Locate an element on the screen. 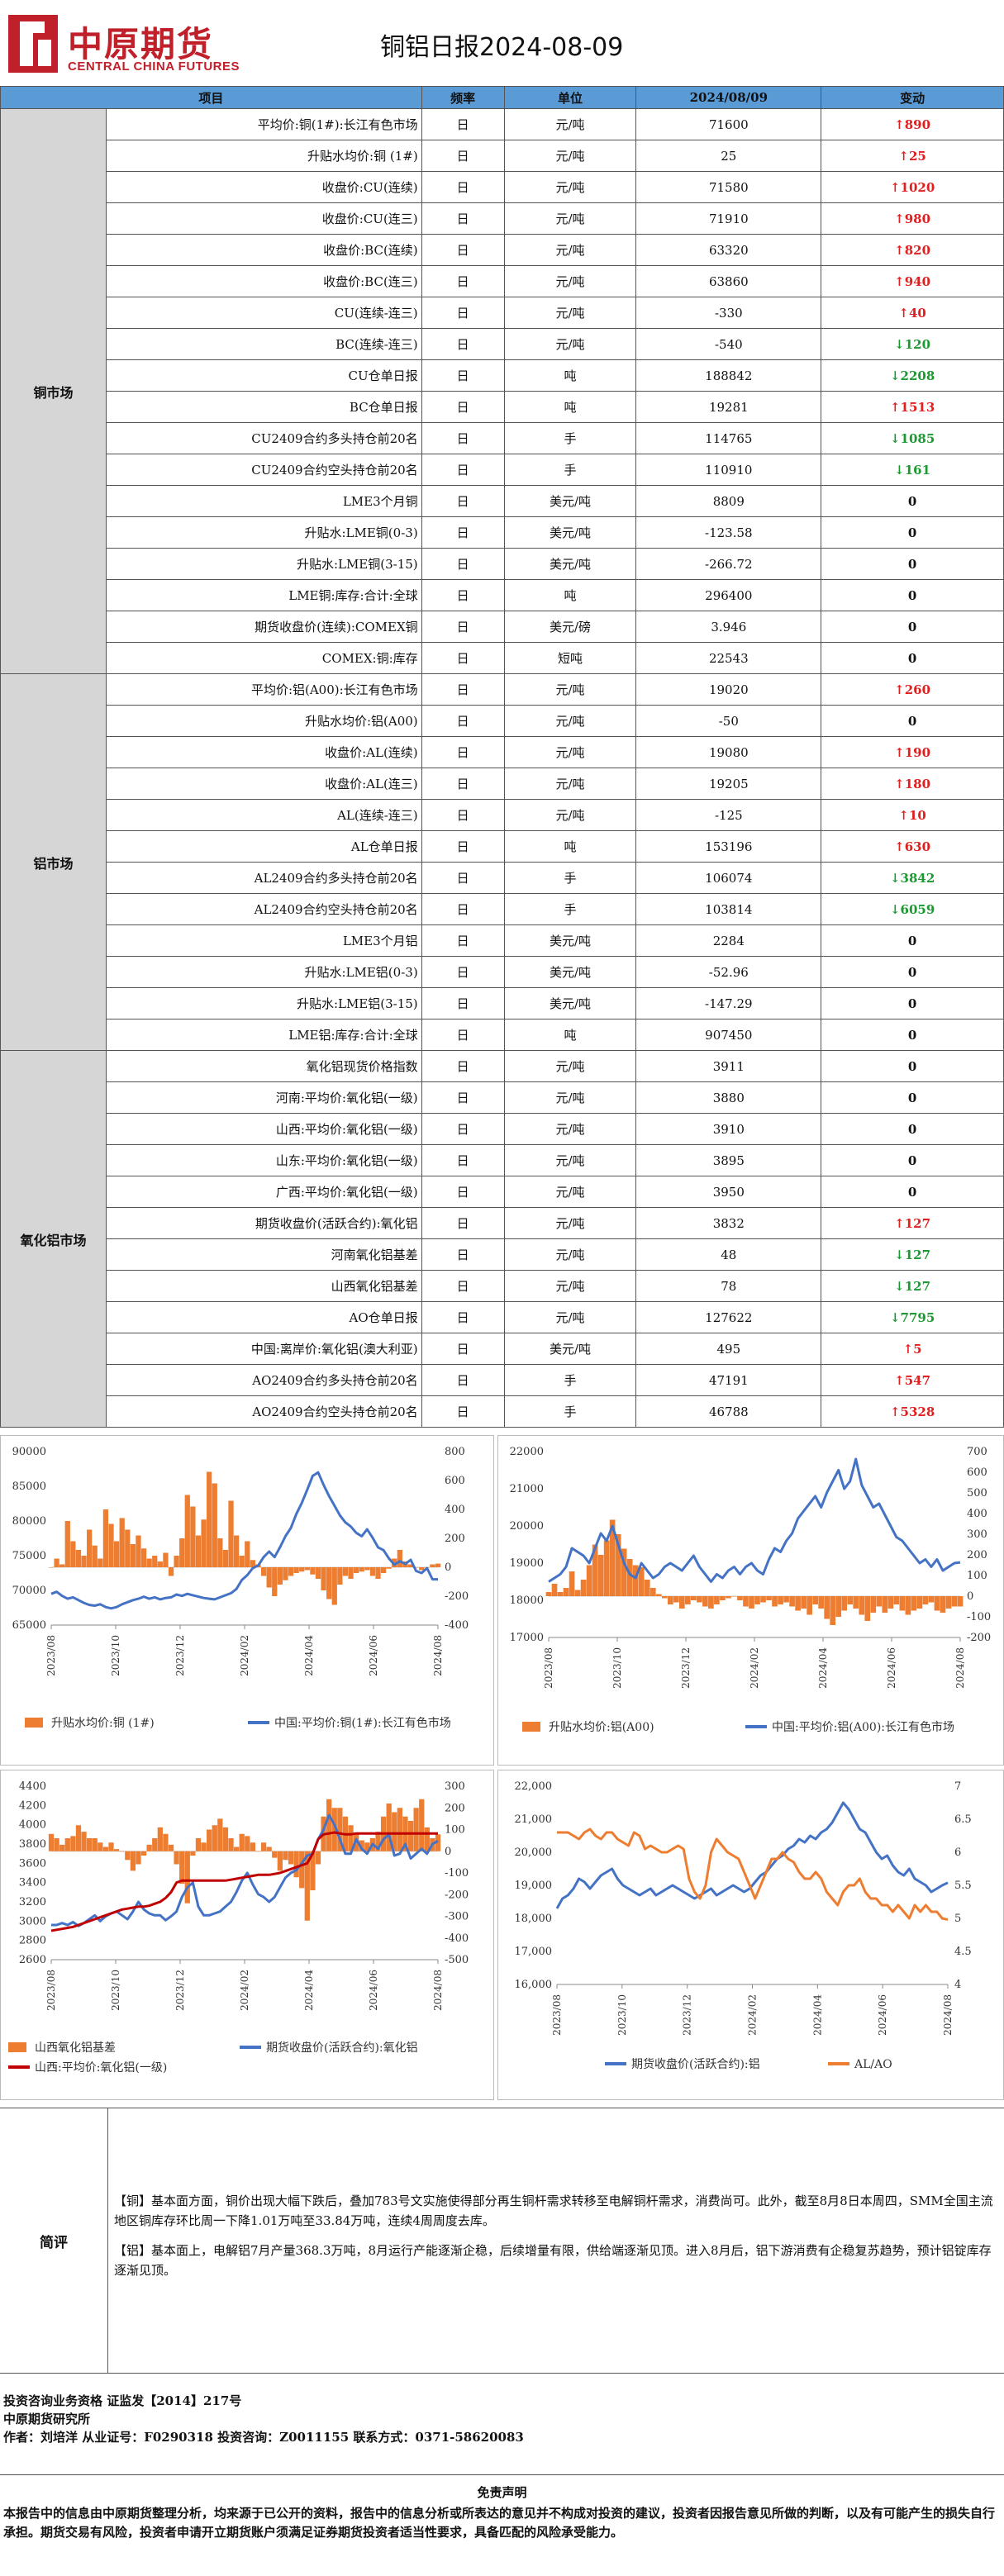  value-cell: 3910 is located at coordinates (728, 1129).